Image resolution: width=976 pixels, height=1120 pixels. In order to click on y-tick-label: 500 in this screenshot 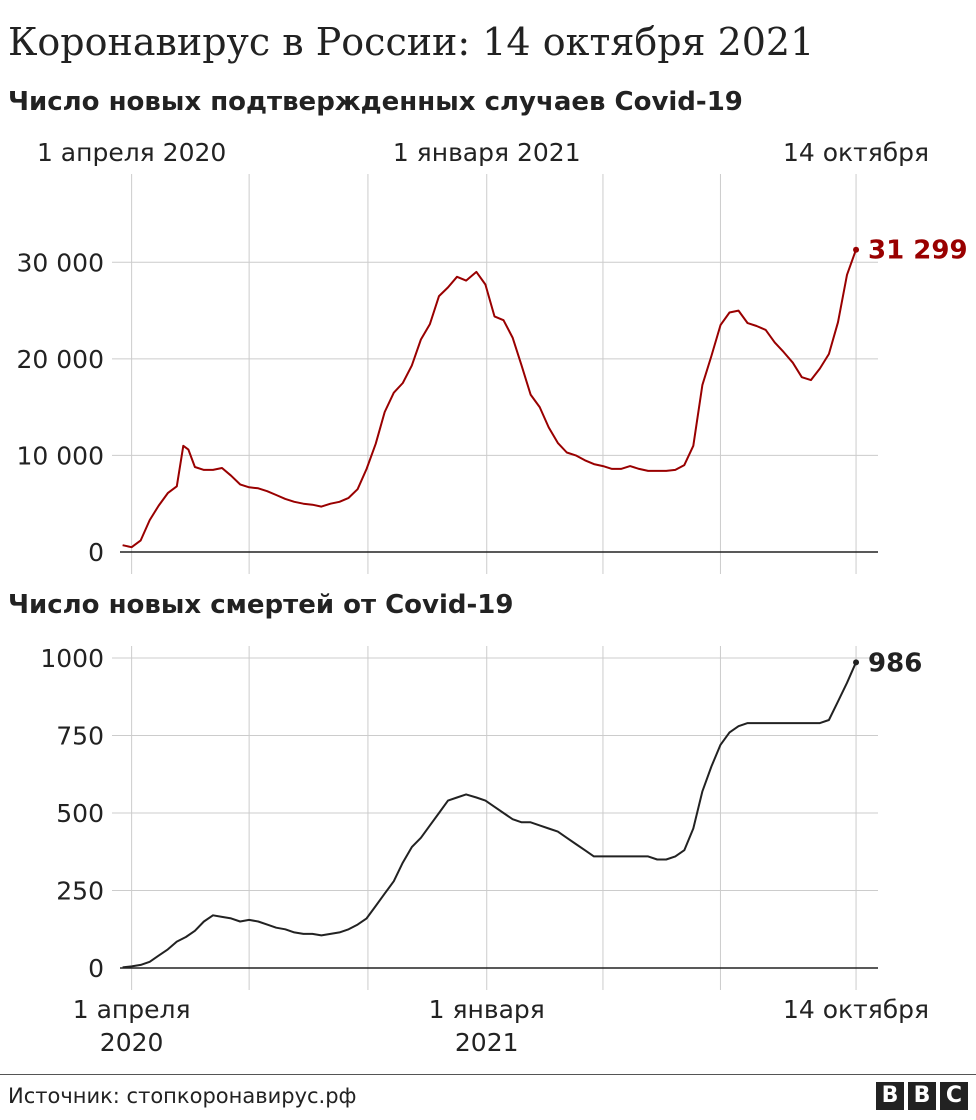, I will do `click(80, 813)`.